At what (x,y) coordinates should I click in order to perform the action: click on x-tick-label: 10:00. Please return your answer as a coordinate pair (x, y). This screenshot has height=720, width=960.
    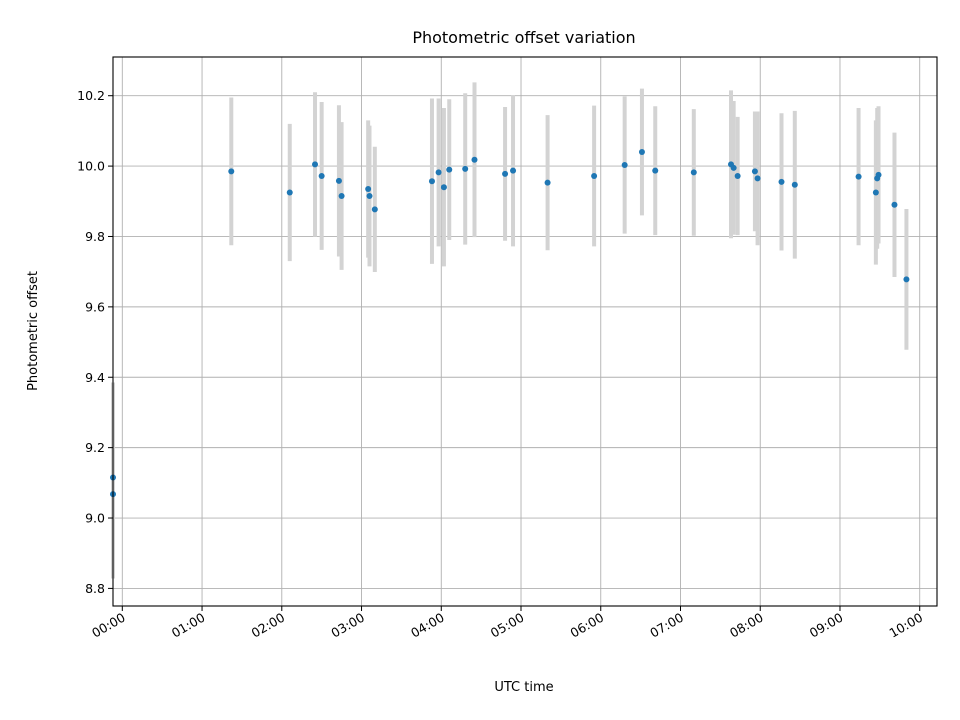
    Looking at the image, I should click on (906, 625).